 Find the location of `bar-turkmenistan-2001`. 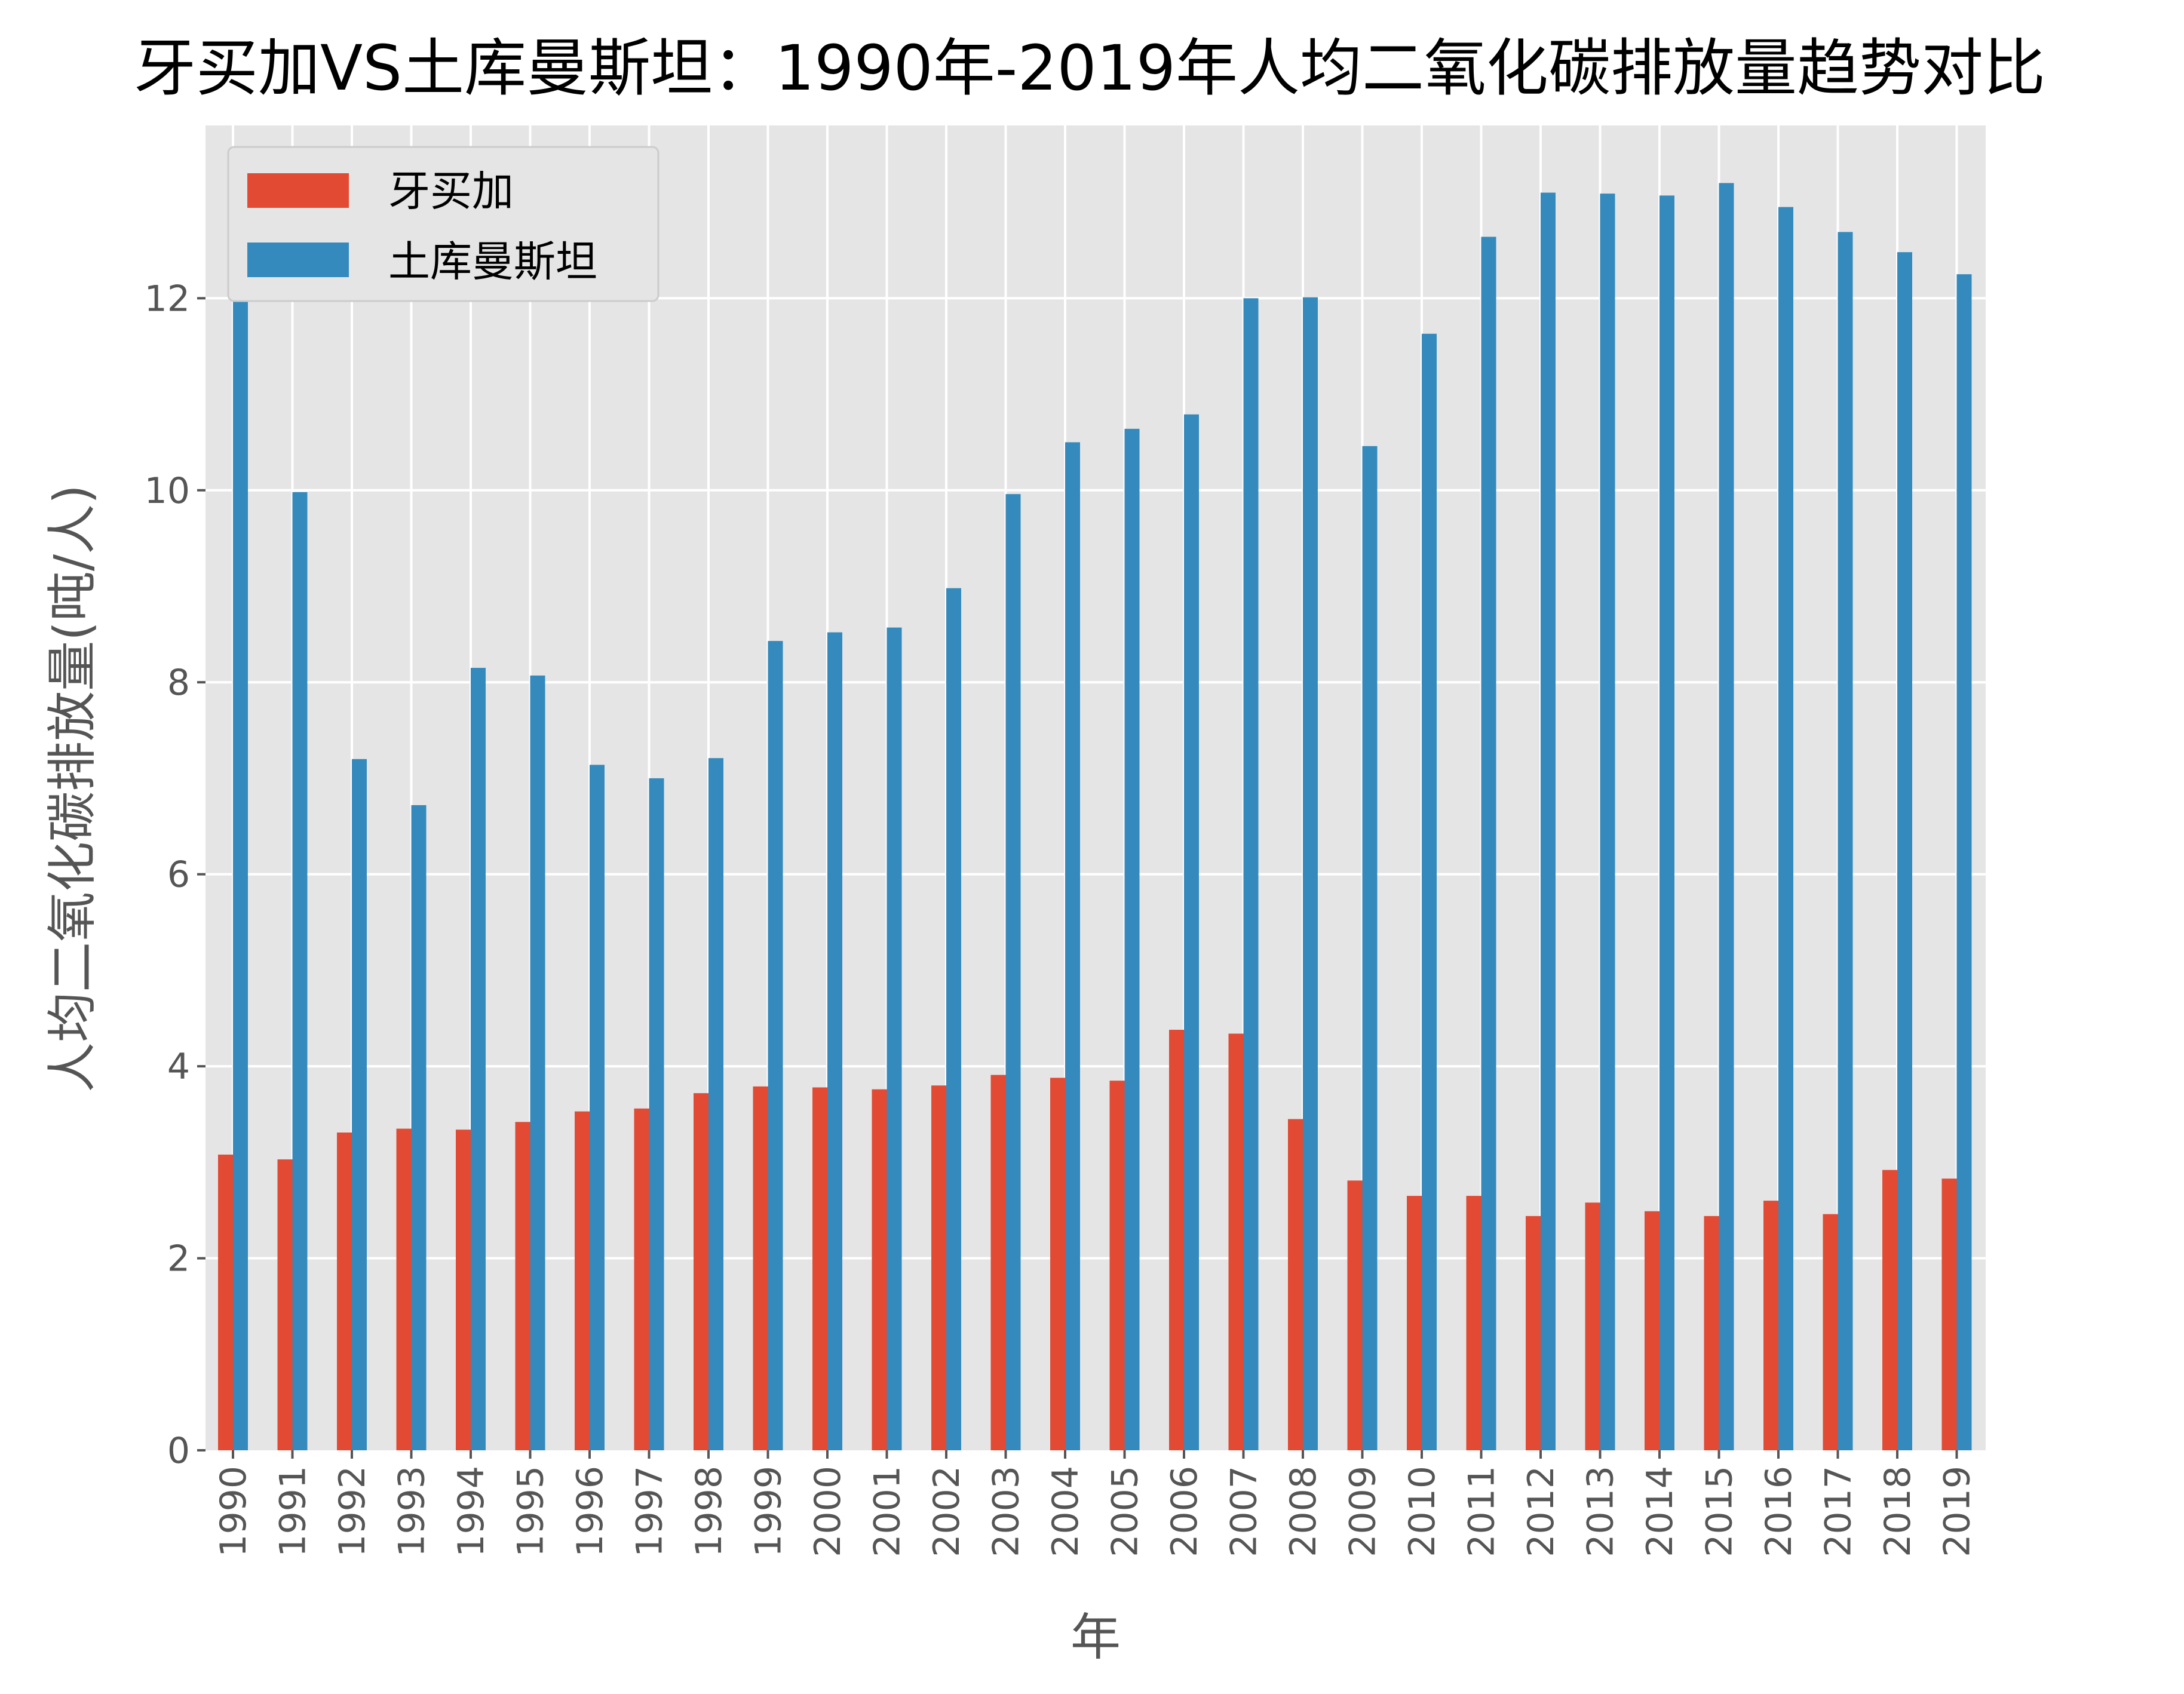

bar-turkmenistan-2001 is located at coordinates (894, 1038).